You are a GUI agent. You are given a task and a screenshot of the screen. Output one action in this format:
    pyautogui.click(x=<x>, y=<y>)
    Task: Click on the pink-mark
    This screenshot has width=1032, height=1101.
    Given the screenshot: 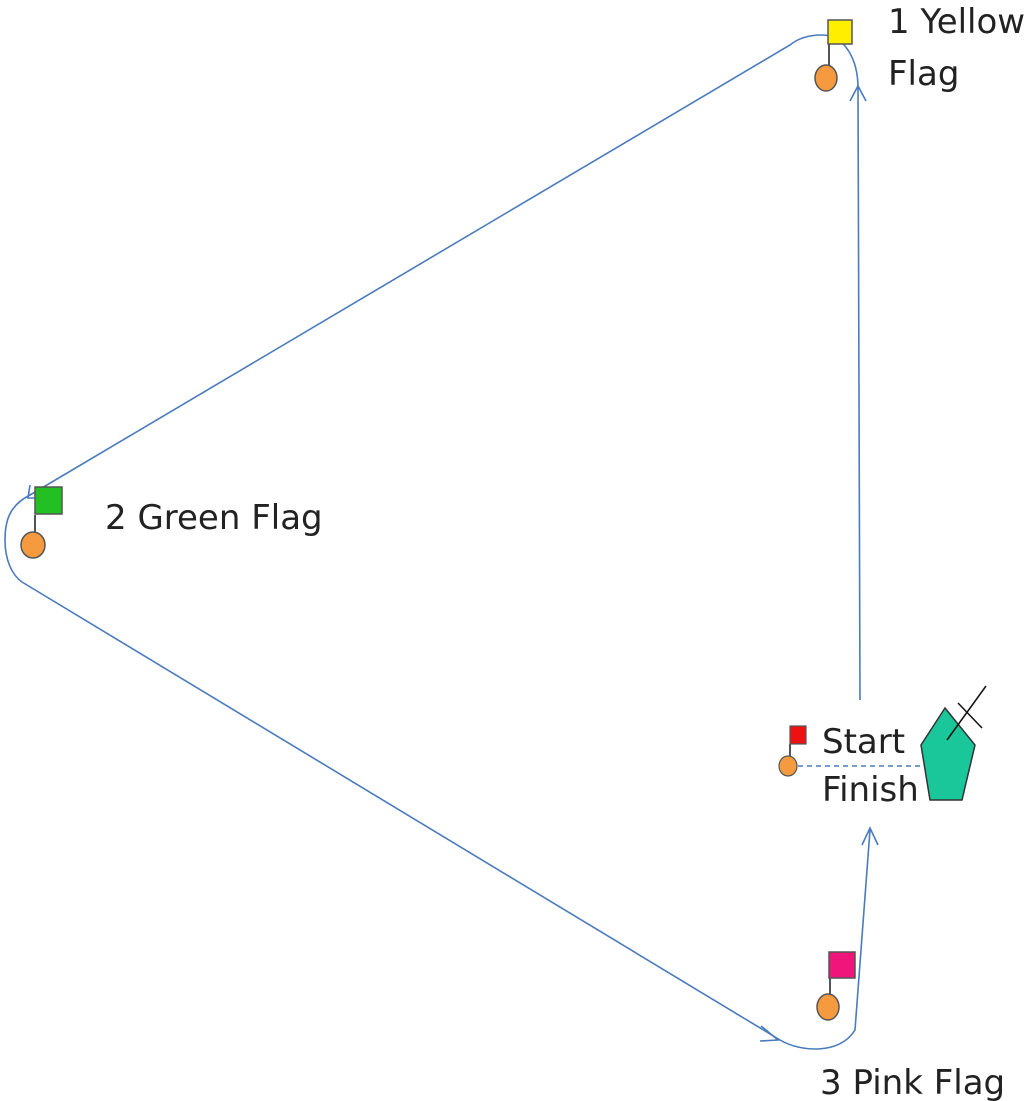 What is the action you would take?
    pyautogui.click(x=836, y=986)
    